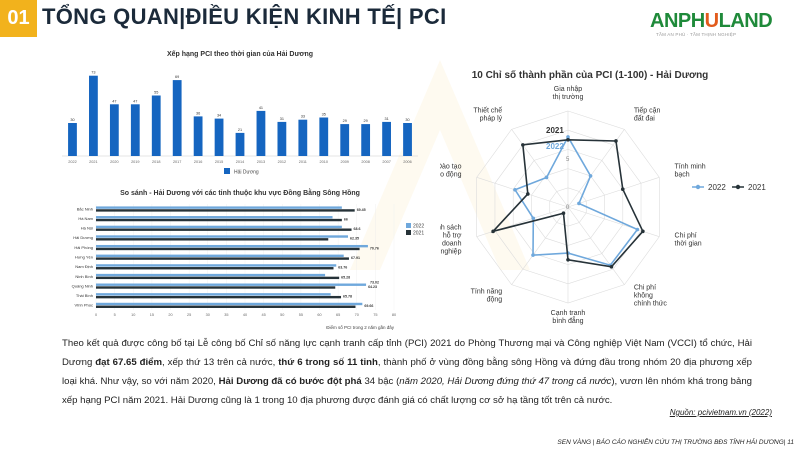 Image resolution: width=800 pixels, height=450 pixels. Describe the element at coordinates (360, 327) in the screenshot. I see `x-axis-label: Điểm số PCI trong 2 năm gần đây` at that location.